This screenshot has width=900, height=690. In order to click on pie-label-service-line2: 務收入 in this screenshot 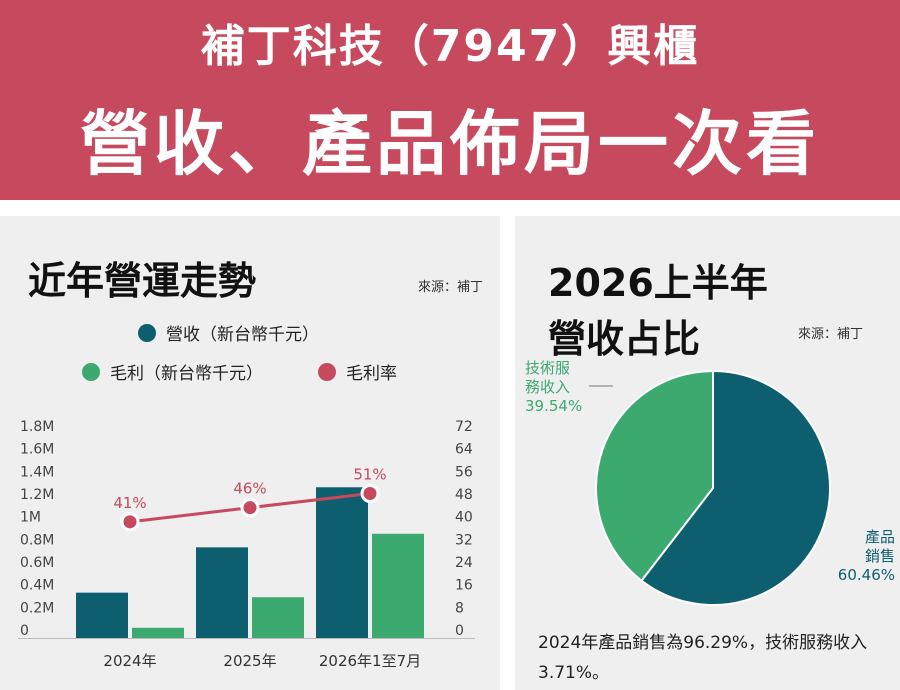, I will do `click(547, 387)`.